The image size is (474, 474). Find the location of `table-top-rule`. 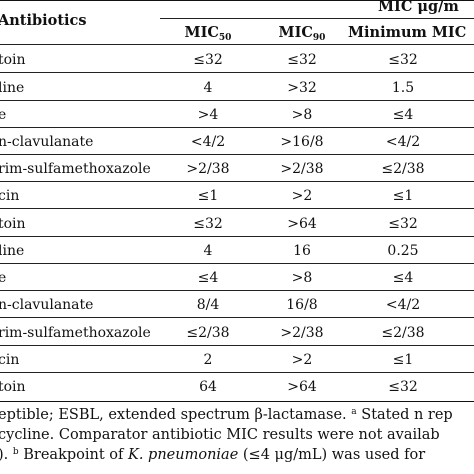

table-top-rule is located at coordinates (237, 0).